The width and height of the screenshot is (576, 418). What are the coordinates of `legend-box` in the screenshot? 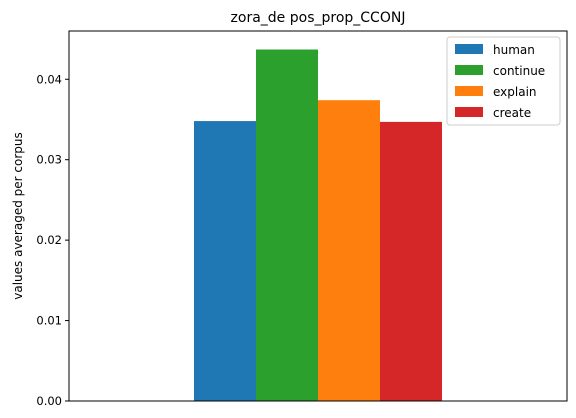 It's located at (503, 81).